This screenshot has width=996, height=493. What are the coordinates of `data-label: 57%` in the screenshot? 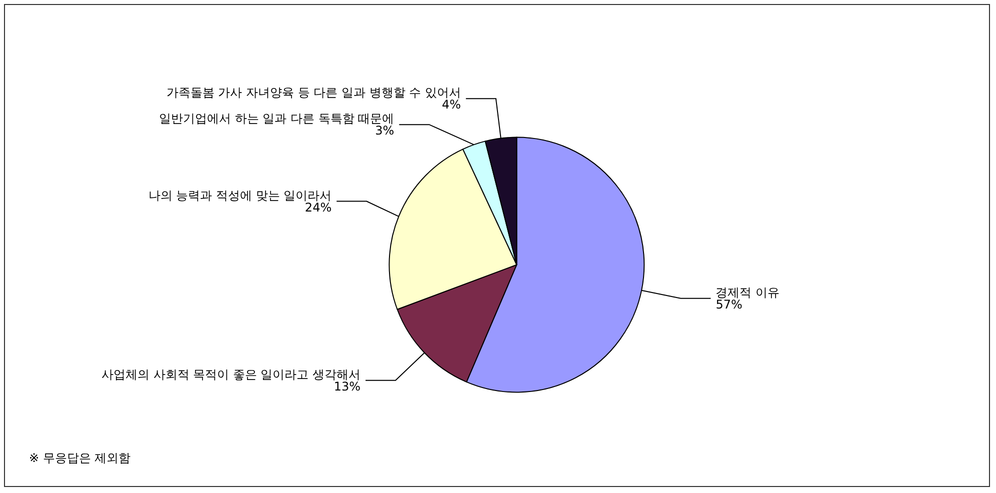 It's located at (729, 304).